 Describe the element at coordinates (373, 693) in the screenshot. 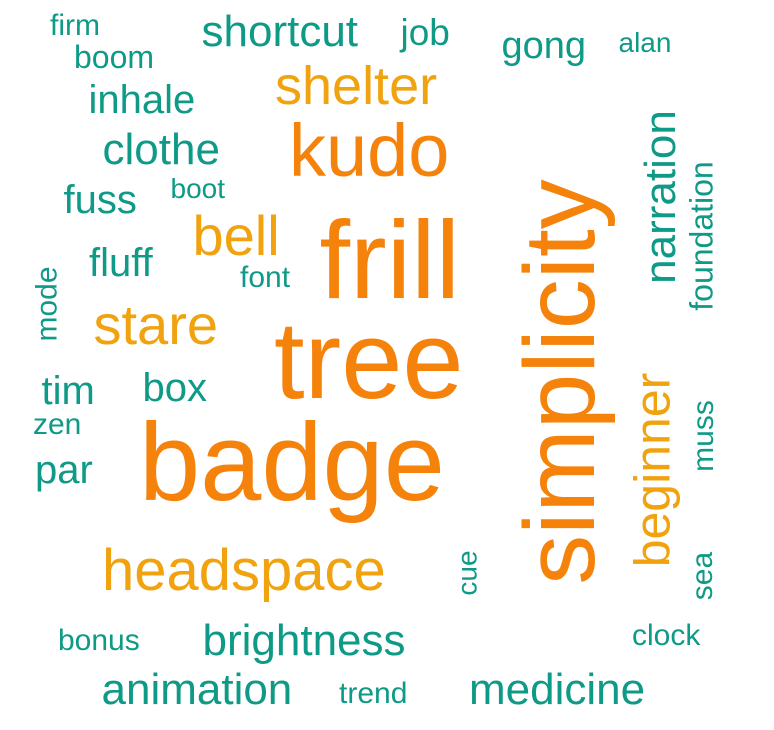

I see `word-trend: trend` at that location.